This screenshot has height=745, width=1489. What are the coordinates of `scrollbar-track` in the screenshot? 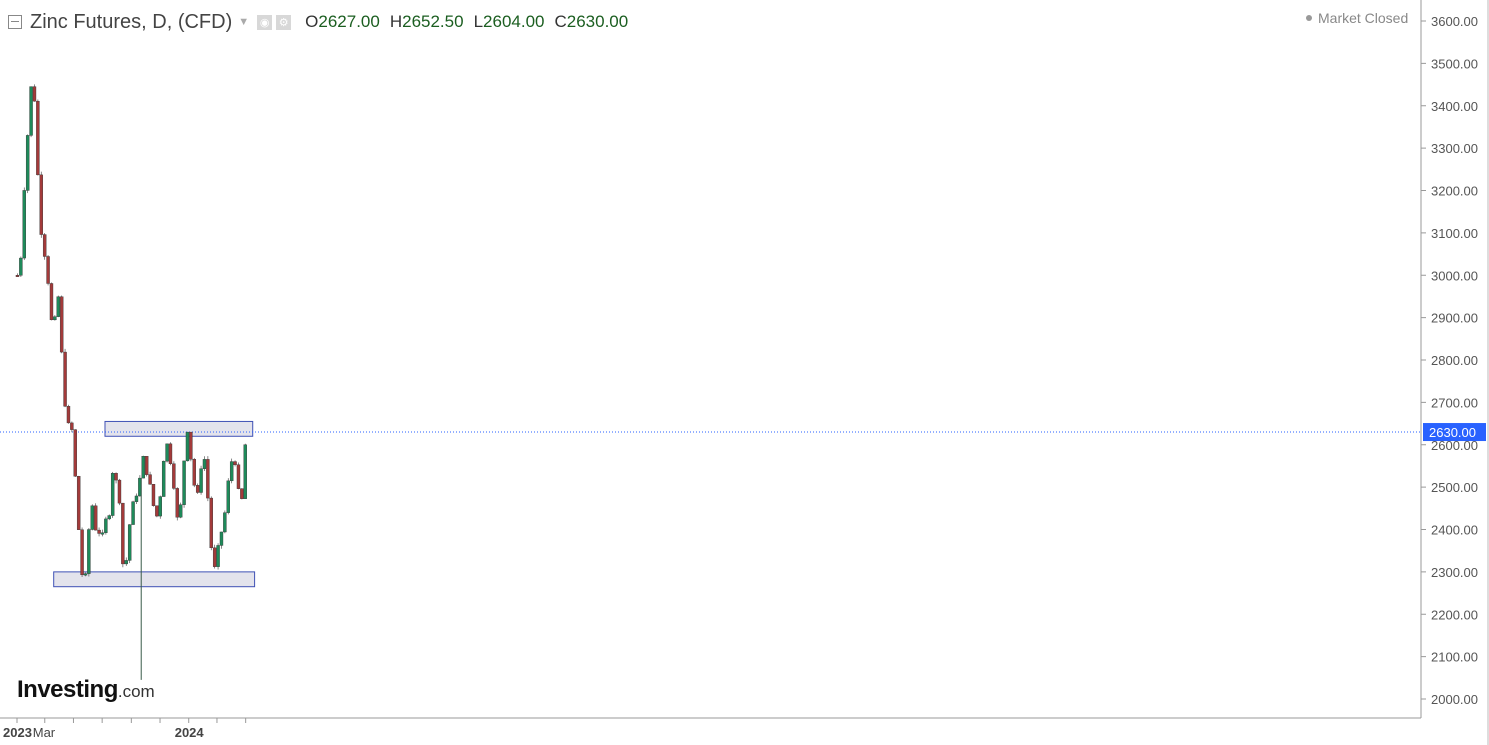 It's located at (1488, 372).